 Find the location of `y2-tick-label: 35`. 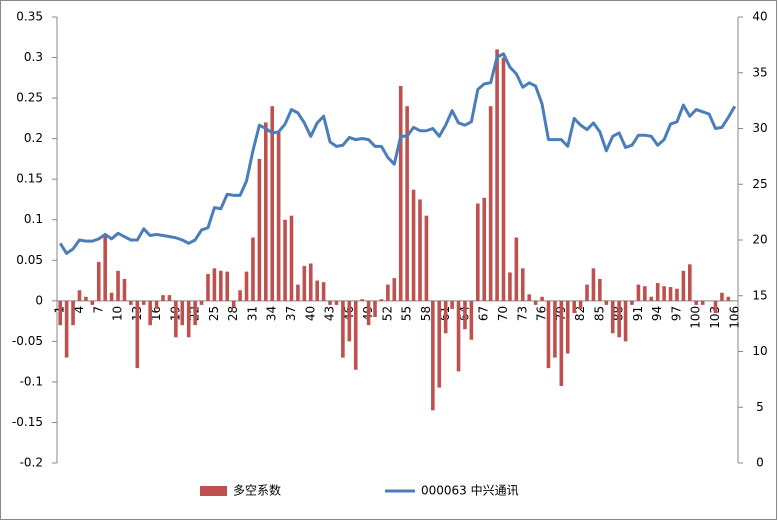

y2-tick-label: 35 is located at coordinates (759, 72).